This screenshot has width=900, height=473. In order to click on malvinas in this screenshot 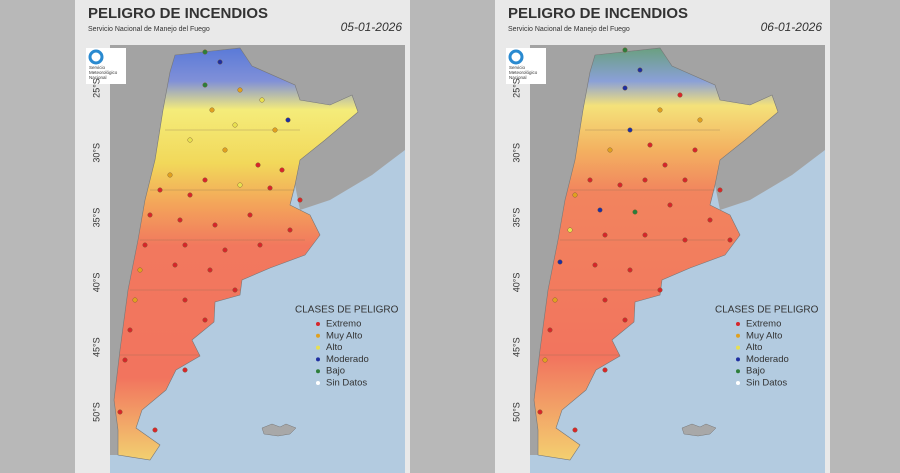, I will do `click(699, 430)`.